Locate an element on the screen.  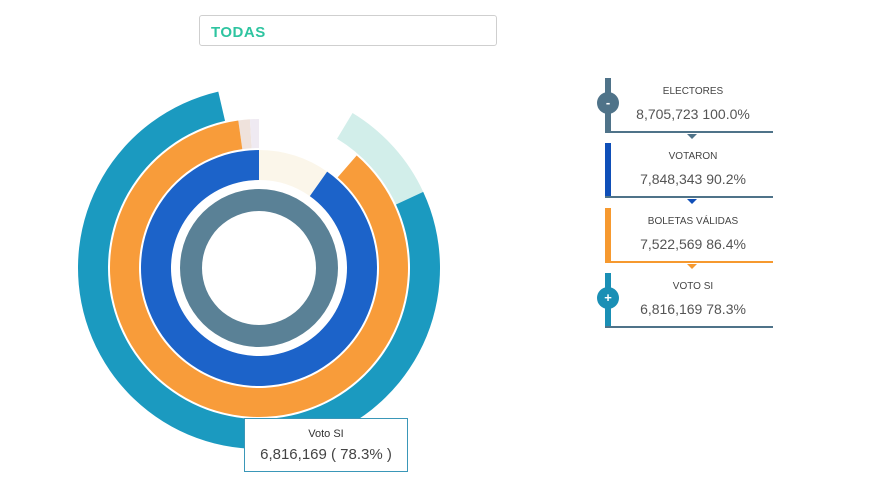
legend-label: BOLETAS VÁLIDAS is located at coordinates (693, 221).